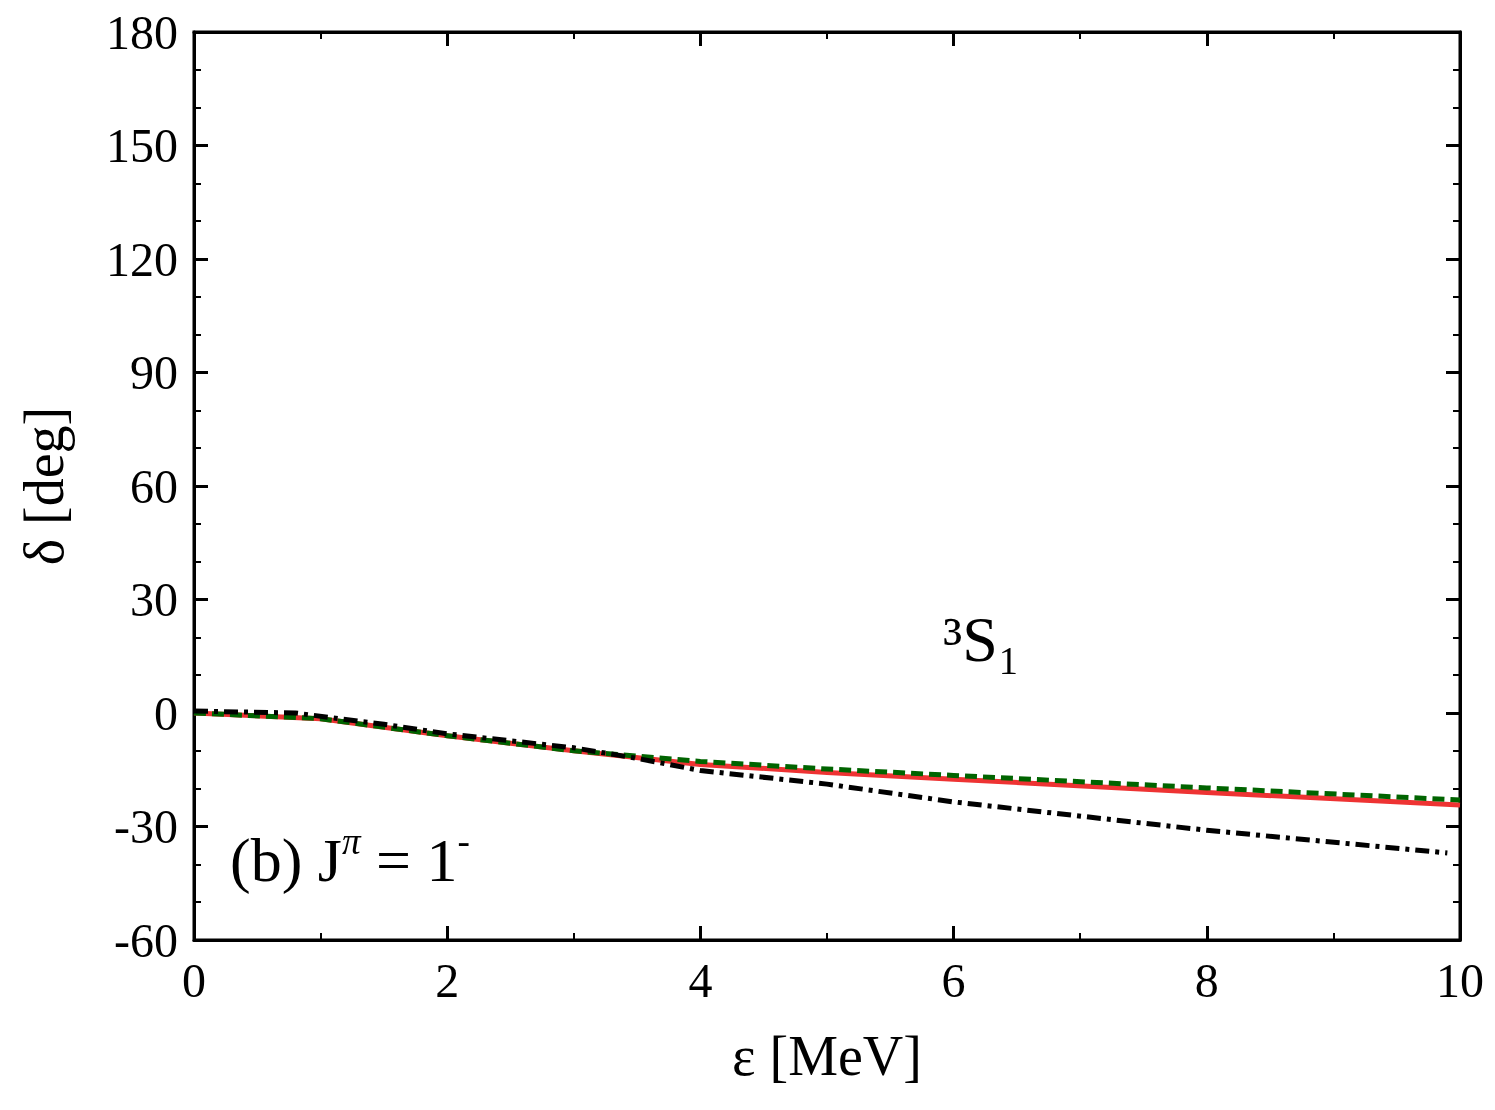 This screenshot has width=1495, height=1110. What do you see at coordinates (142, 32) in the screenshot?
I see `y-tick-label: 180` at bounding box center [142, 32].